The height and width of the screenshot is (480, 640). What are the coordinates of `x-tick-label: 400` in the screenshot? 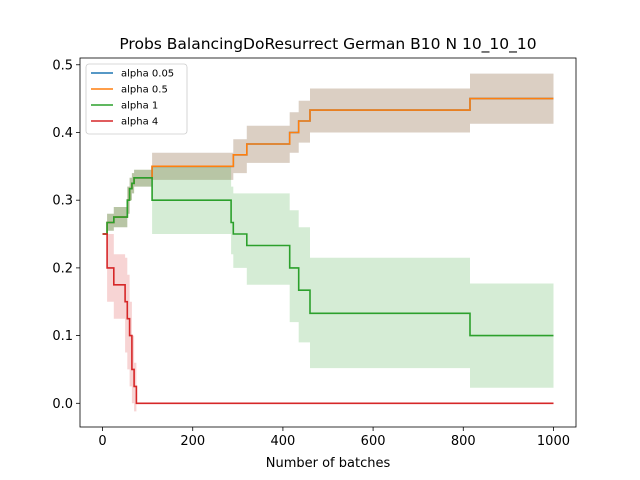 It's located at (282, 441).